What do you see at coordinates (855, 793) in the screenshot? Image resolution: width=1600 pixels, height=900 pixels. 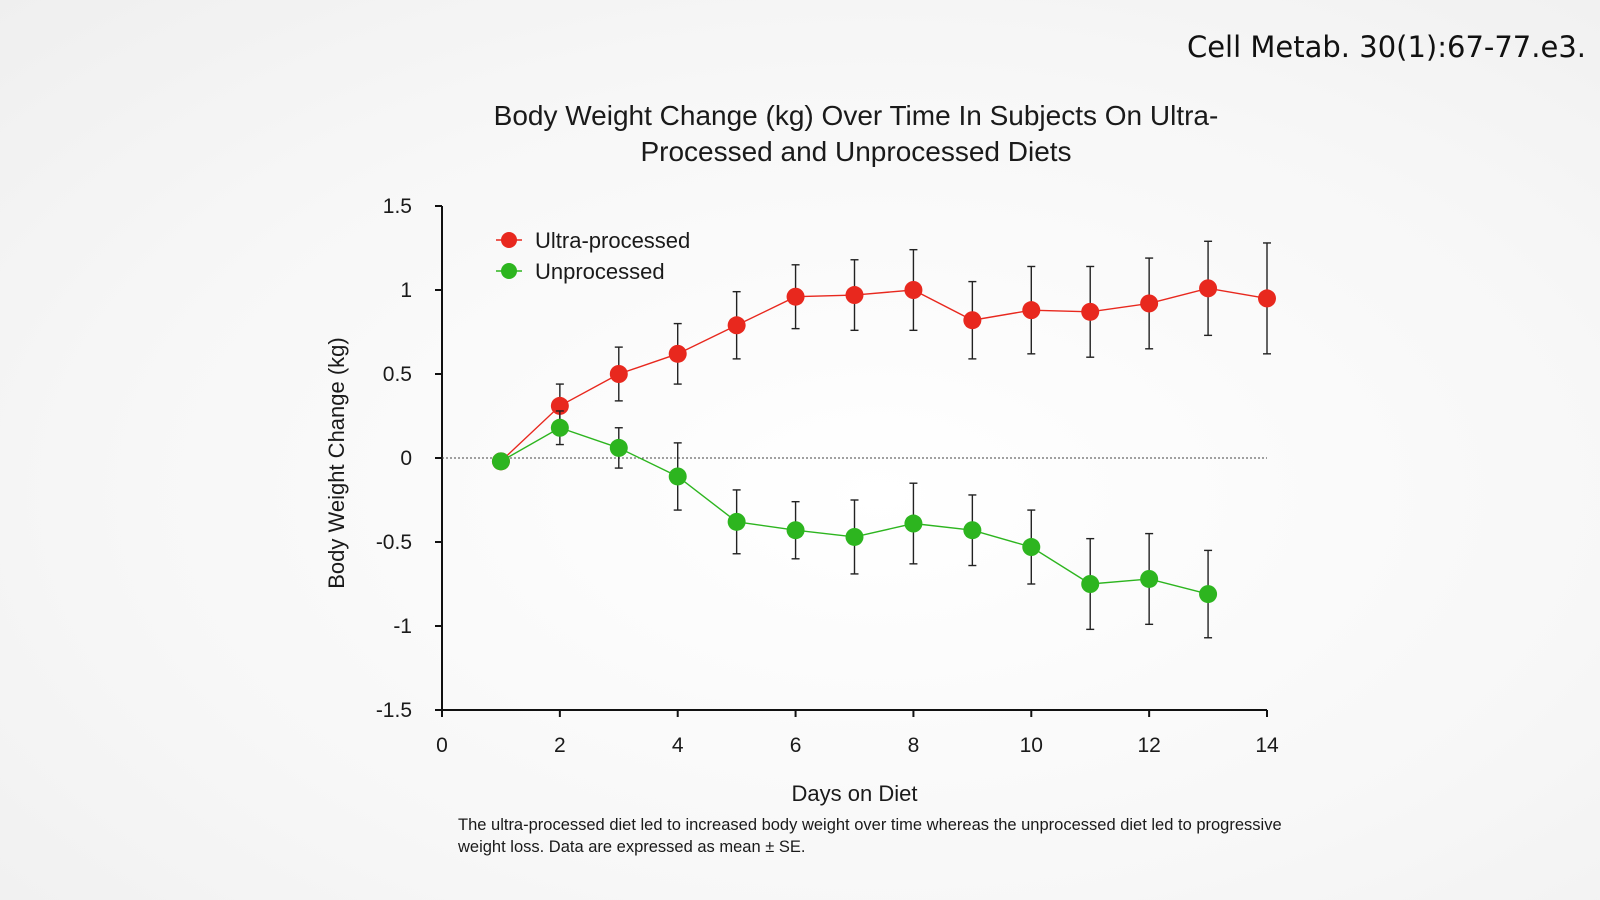 I see `x-axis-label: Days on Diet` at bounding box center [855, 793].